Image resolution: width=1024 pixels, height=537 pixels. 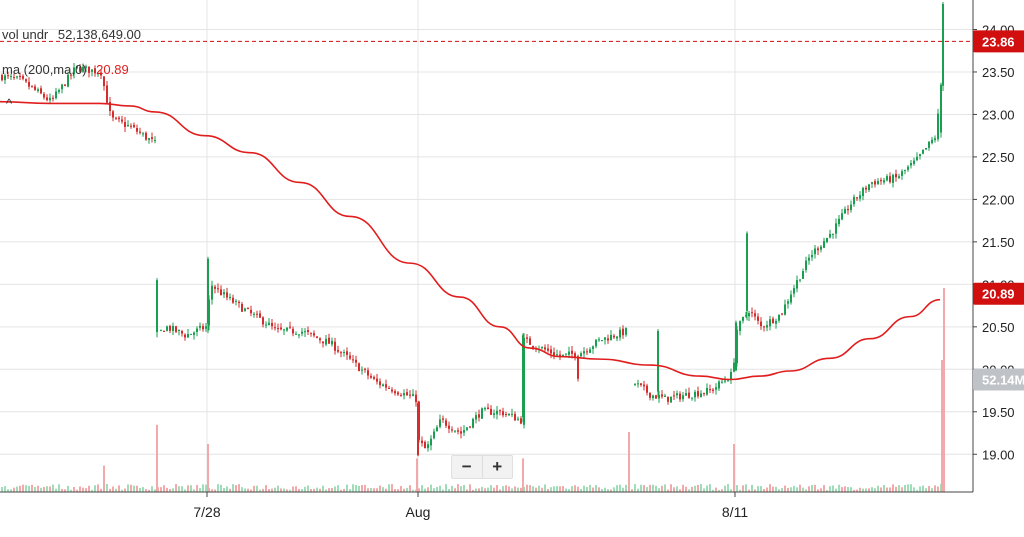 I want to click on zoom-in-button: +, so click(x=497, y=467).